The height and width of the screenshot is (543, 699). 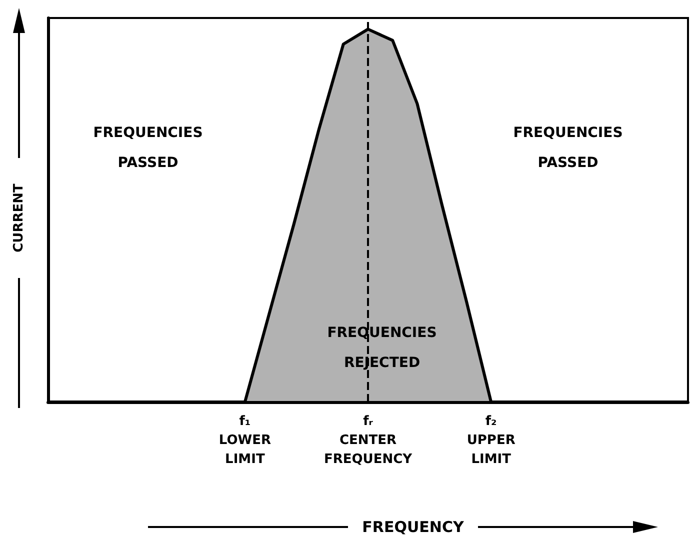 I want to click on y-axis-title: CURRENT, so click(x=19, y=218).